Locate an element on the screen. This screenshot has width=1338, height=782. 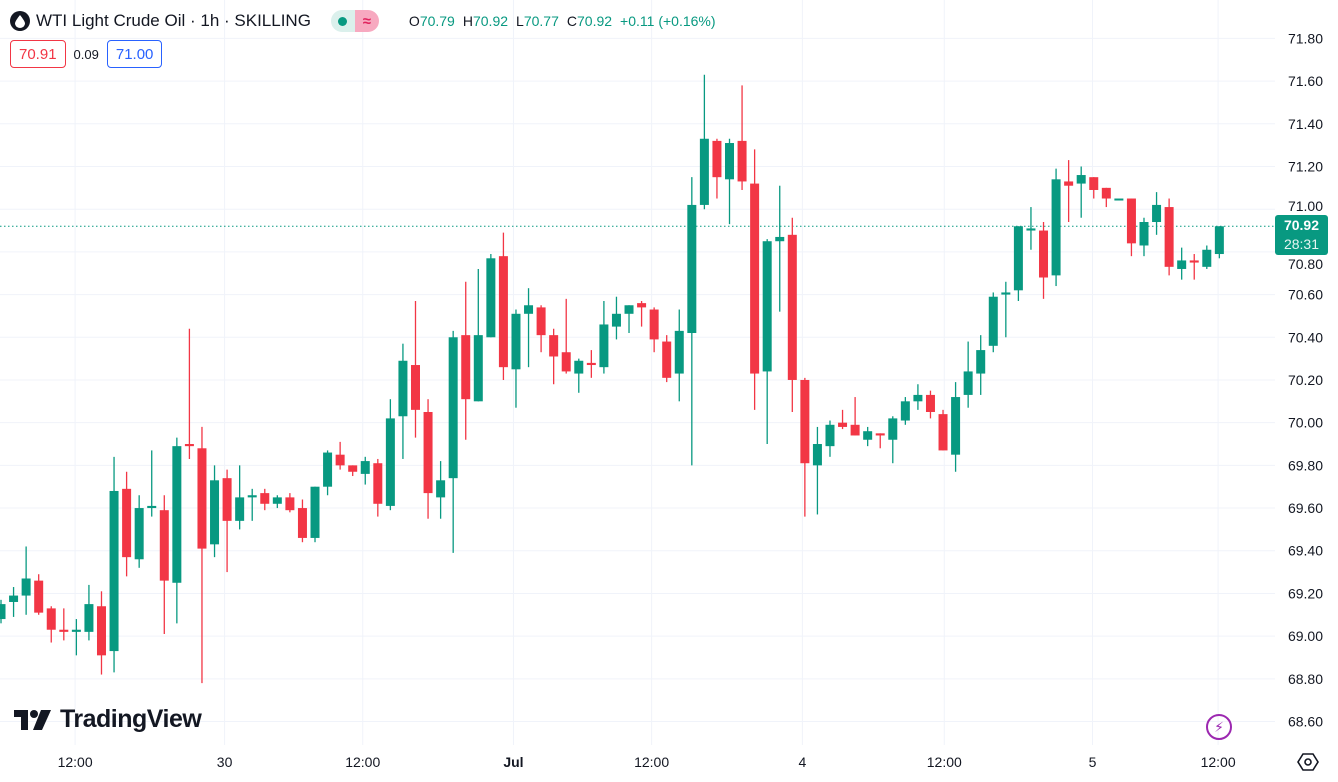
time-tick-label: 4 is located at coordinates (802, 762).